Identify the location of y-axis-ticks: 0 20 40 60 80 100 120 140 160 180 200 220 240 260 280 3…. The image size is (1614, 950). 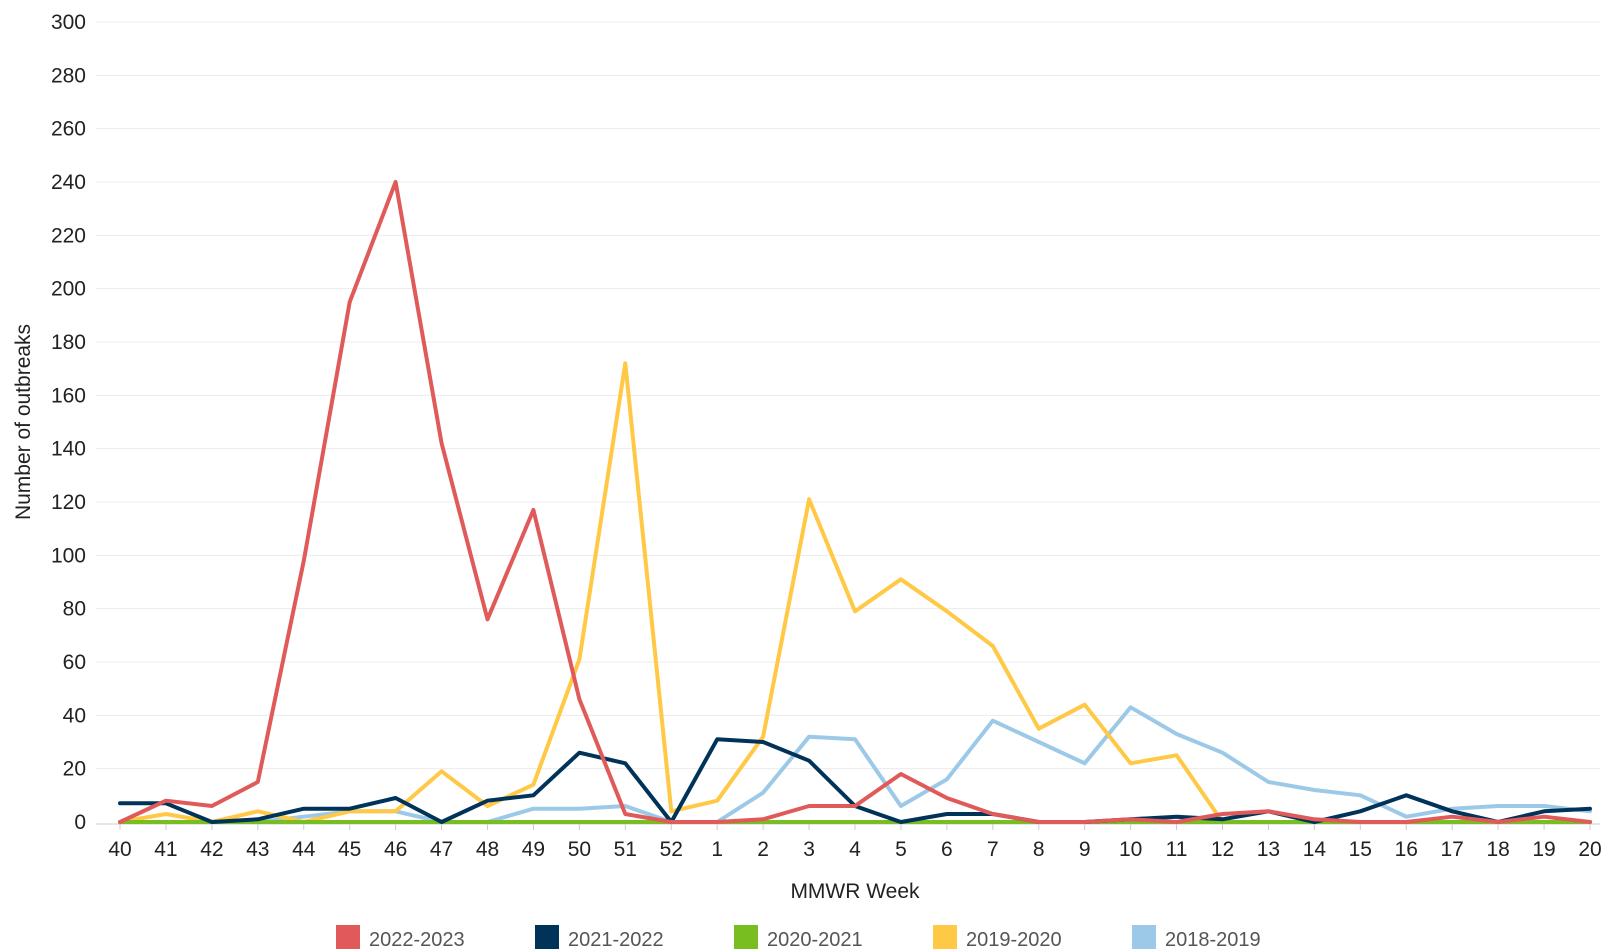
(68, 422).